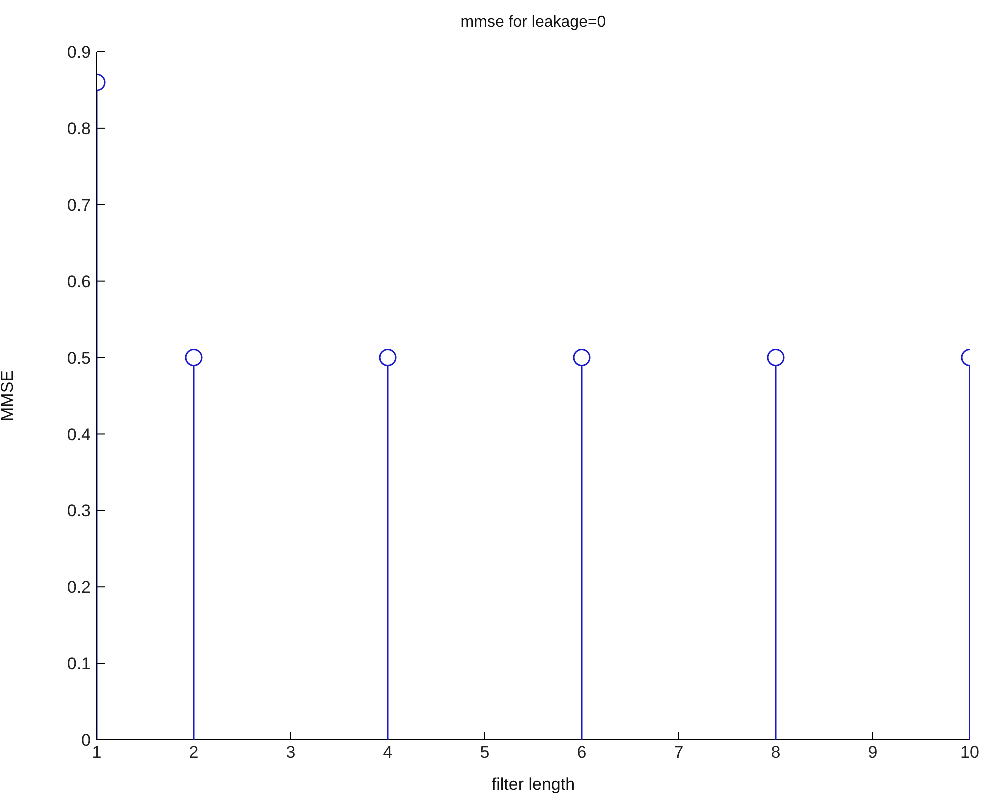 The height and width of the screenshot is (811, 982). Describe the element at coordinates (79, 664) in the screenshot. I see `y-tick-label: 0.1` at that location.